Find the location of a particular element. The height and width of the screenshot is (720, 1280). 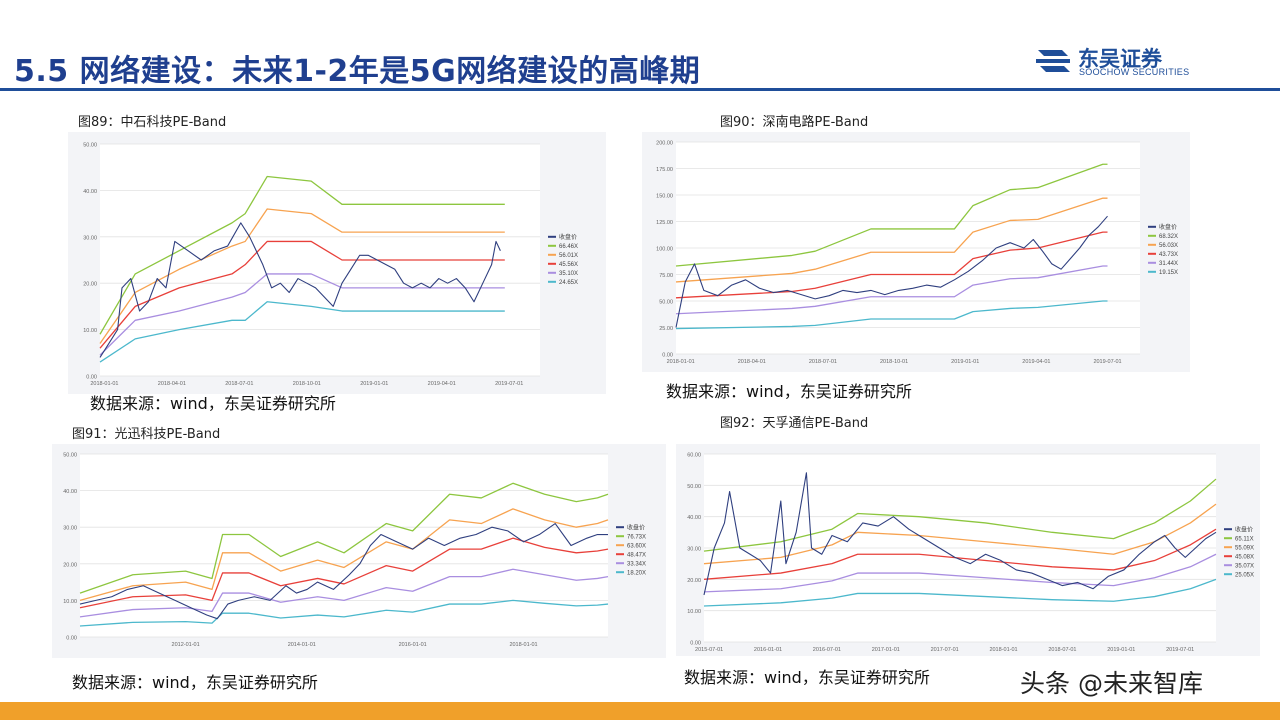

legend-label: 24.65X is located at coordinates (568, 283).